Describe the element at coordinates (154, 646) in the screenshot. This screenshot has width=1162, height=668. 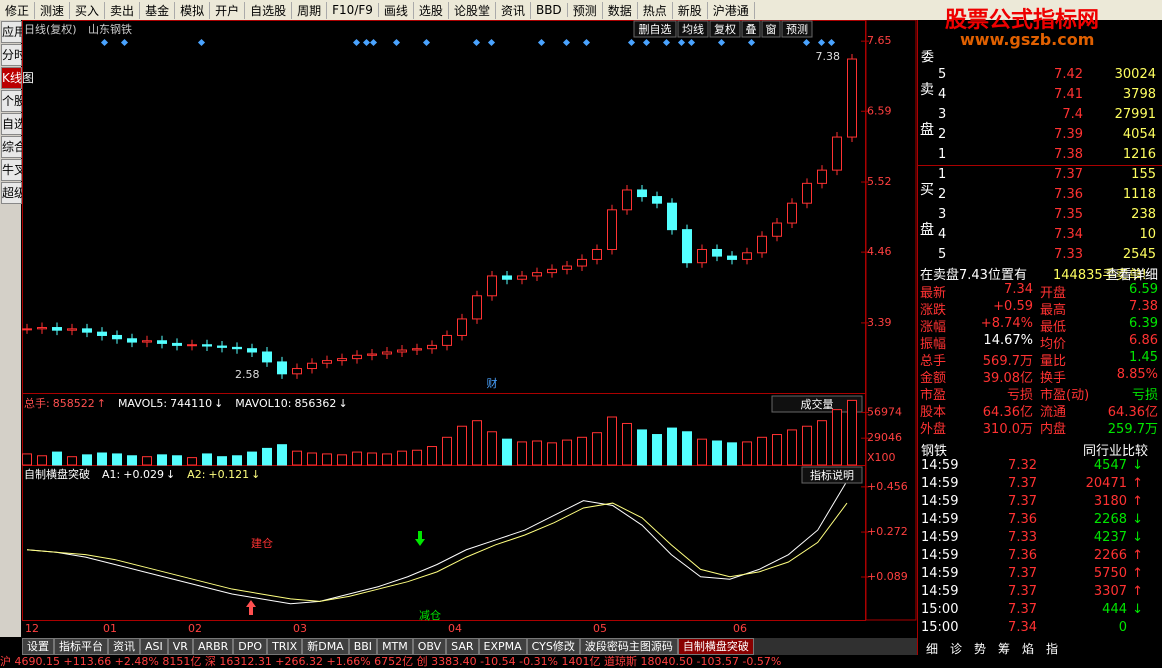
I see `indicator-tab: ASI` at that location.